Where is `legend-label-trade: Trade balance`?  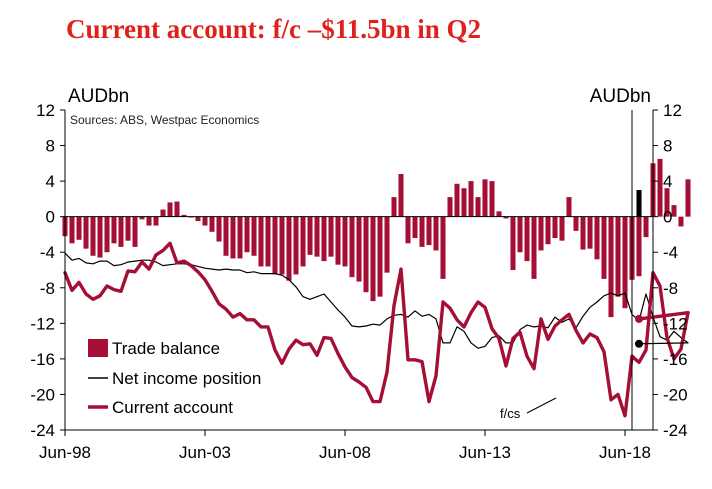
legend-label-trade: Trade balance is located at coordinates (166, 348).